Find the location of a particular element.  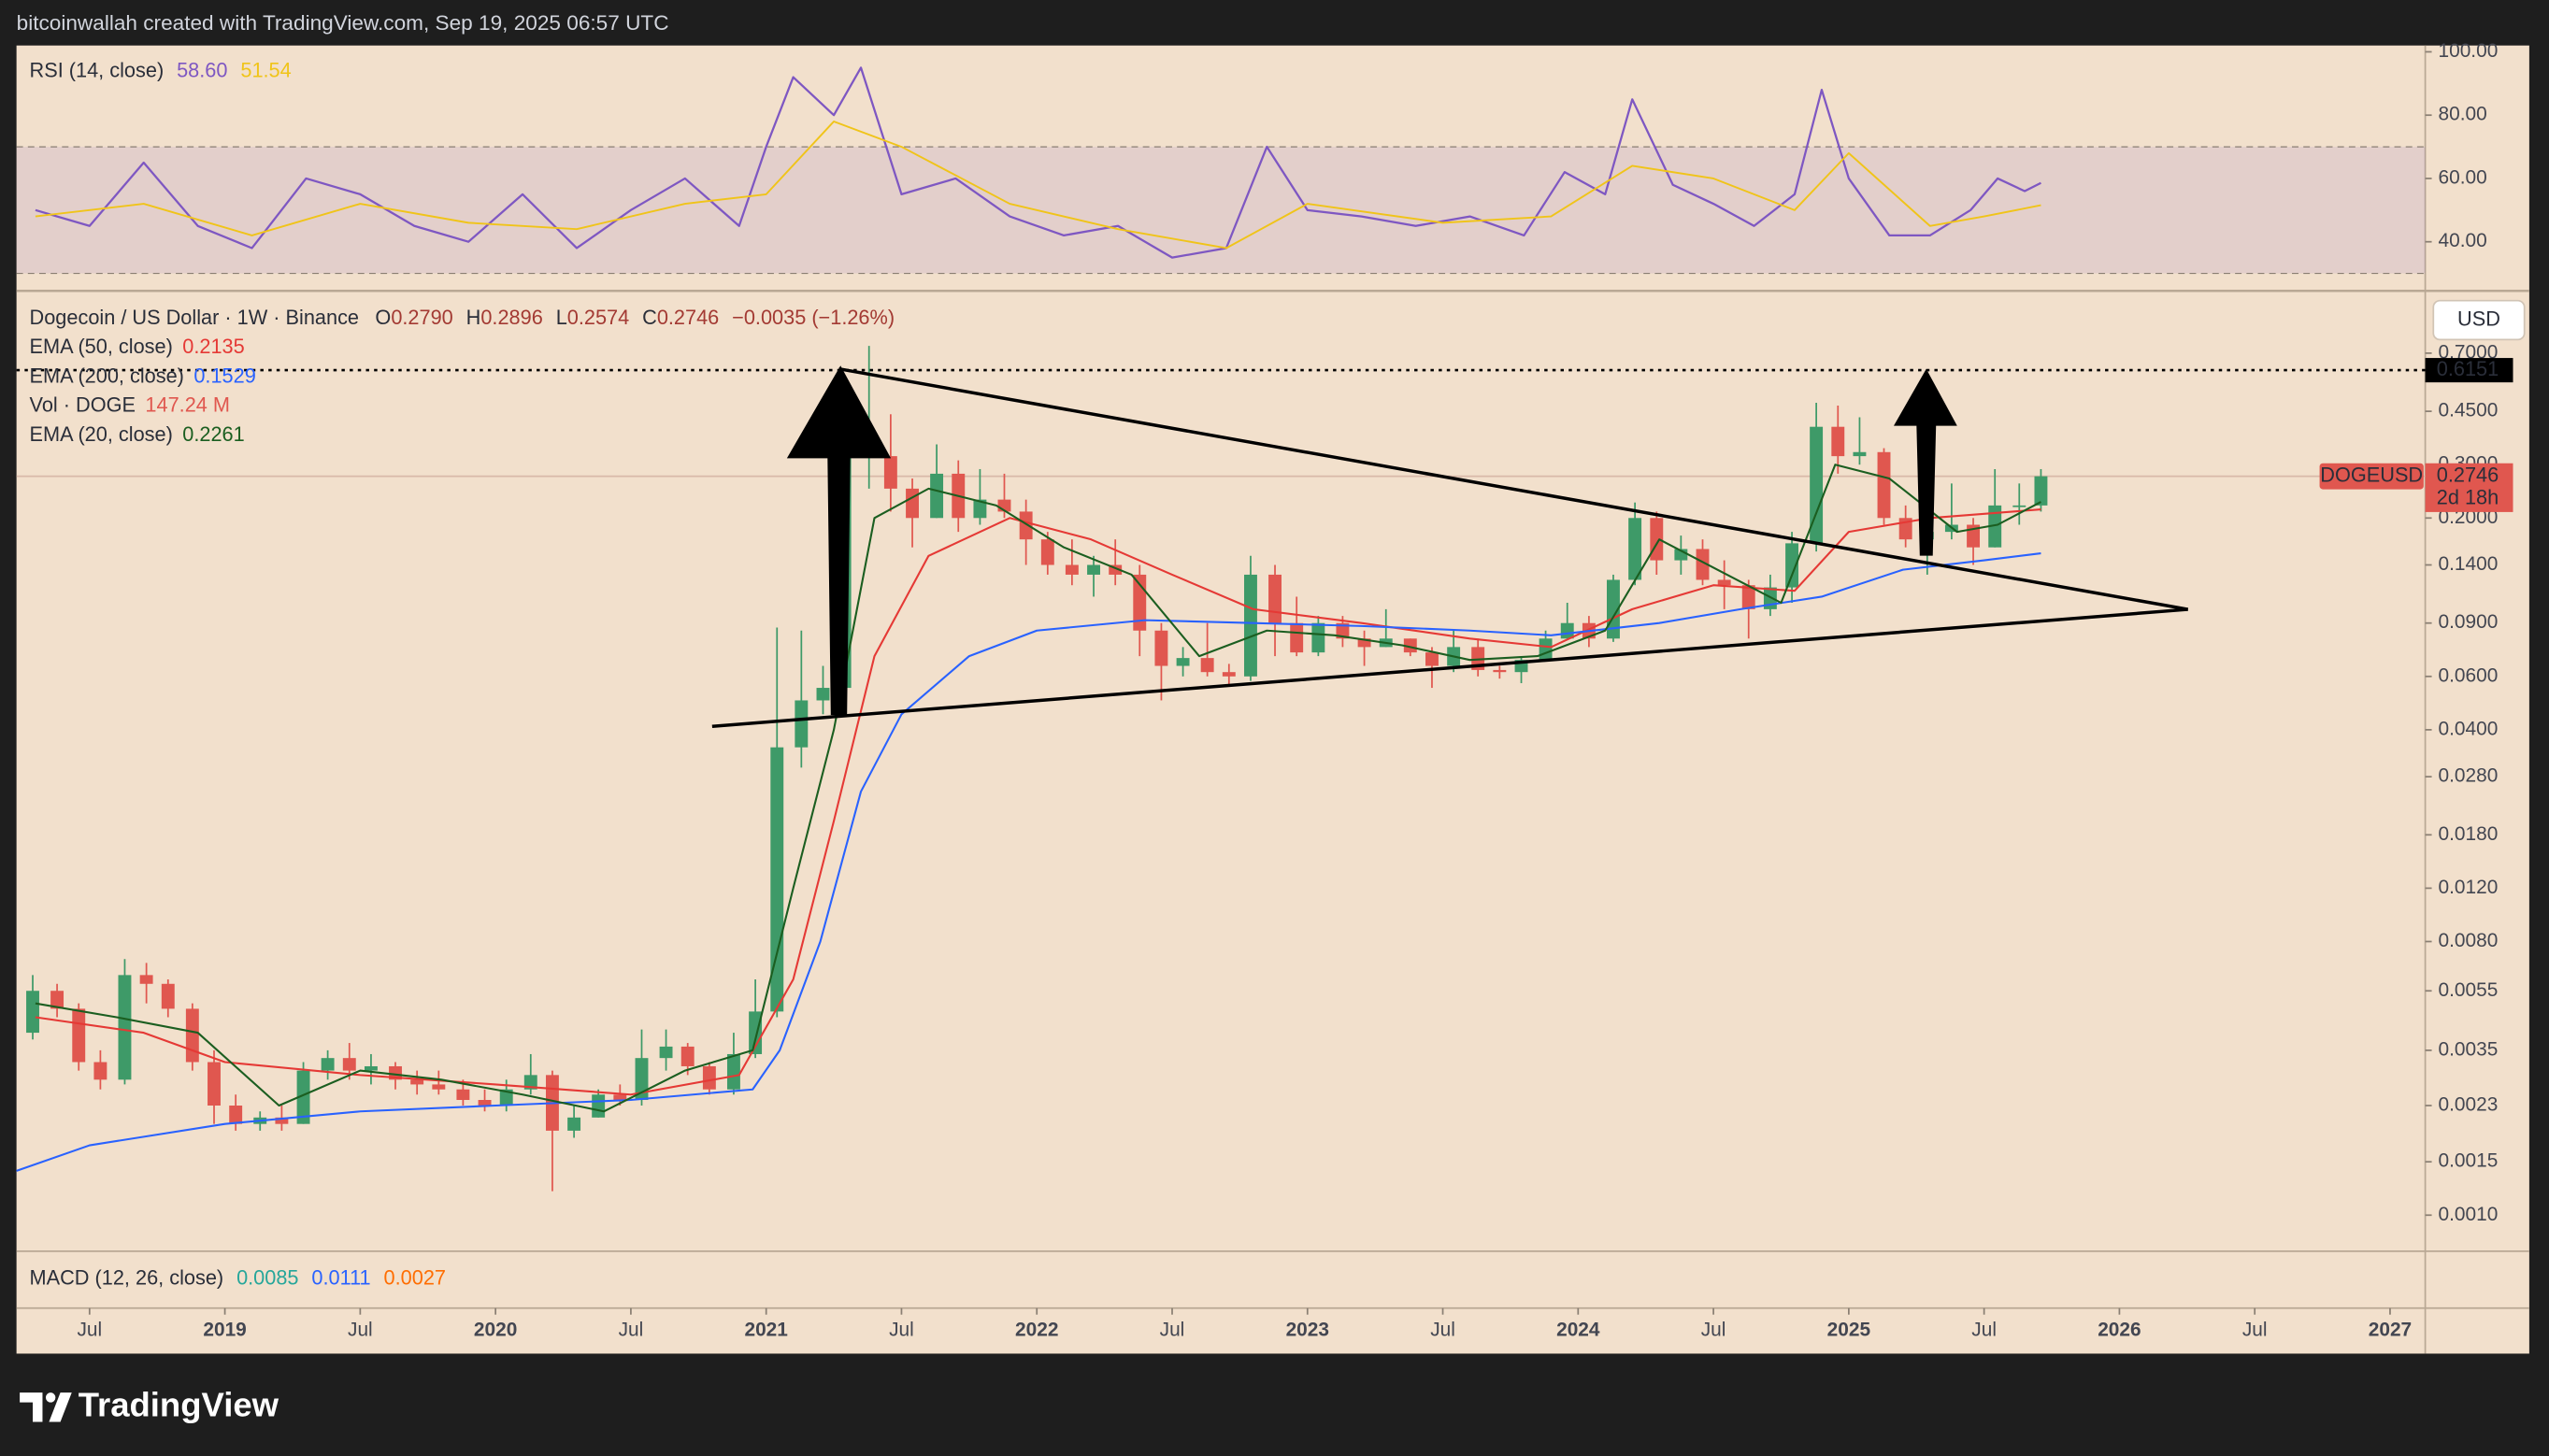

legend-part: 0.2896 is located at coordinates (511, 317).